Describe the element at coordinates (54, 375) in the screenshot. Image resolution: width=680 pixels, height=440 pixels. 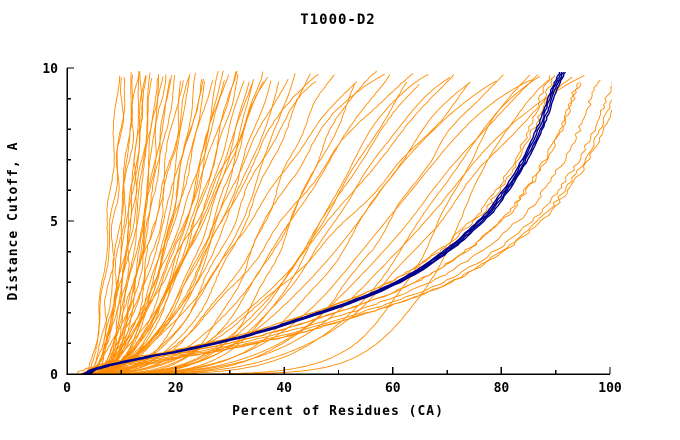
I see `y-tick-label: 0` at that location.